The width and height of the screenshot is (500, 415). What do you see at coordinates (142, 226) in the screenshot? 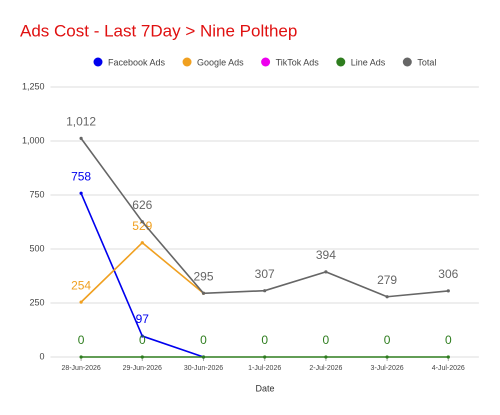
I see `data-label: 529` at bounding box center [142, 226].